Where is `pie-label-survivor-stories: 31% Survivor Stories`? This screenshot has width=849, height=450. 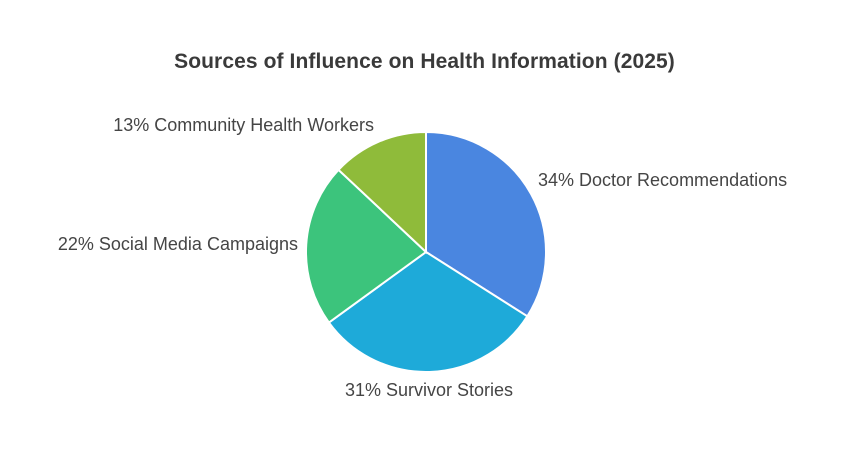
pie-label-survivor-stories: 31% Survivor Stories is located at coordinates (429, 390).